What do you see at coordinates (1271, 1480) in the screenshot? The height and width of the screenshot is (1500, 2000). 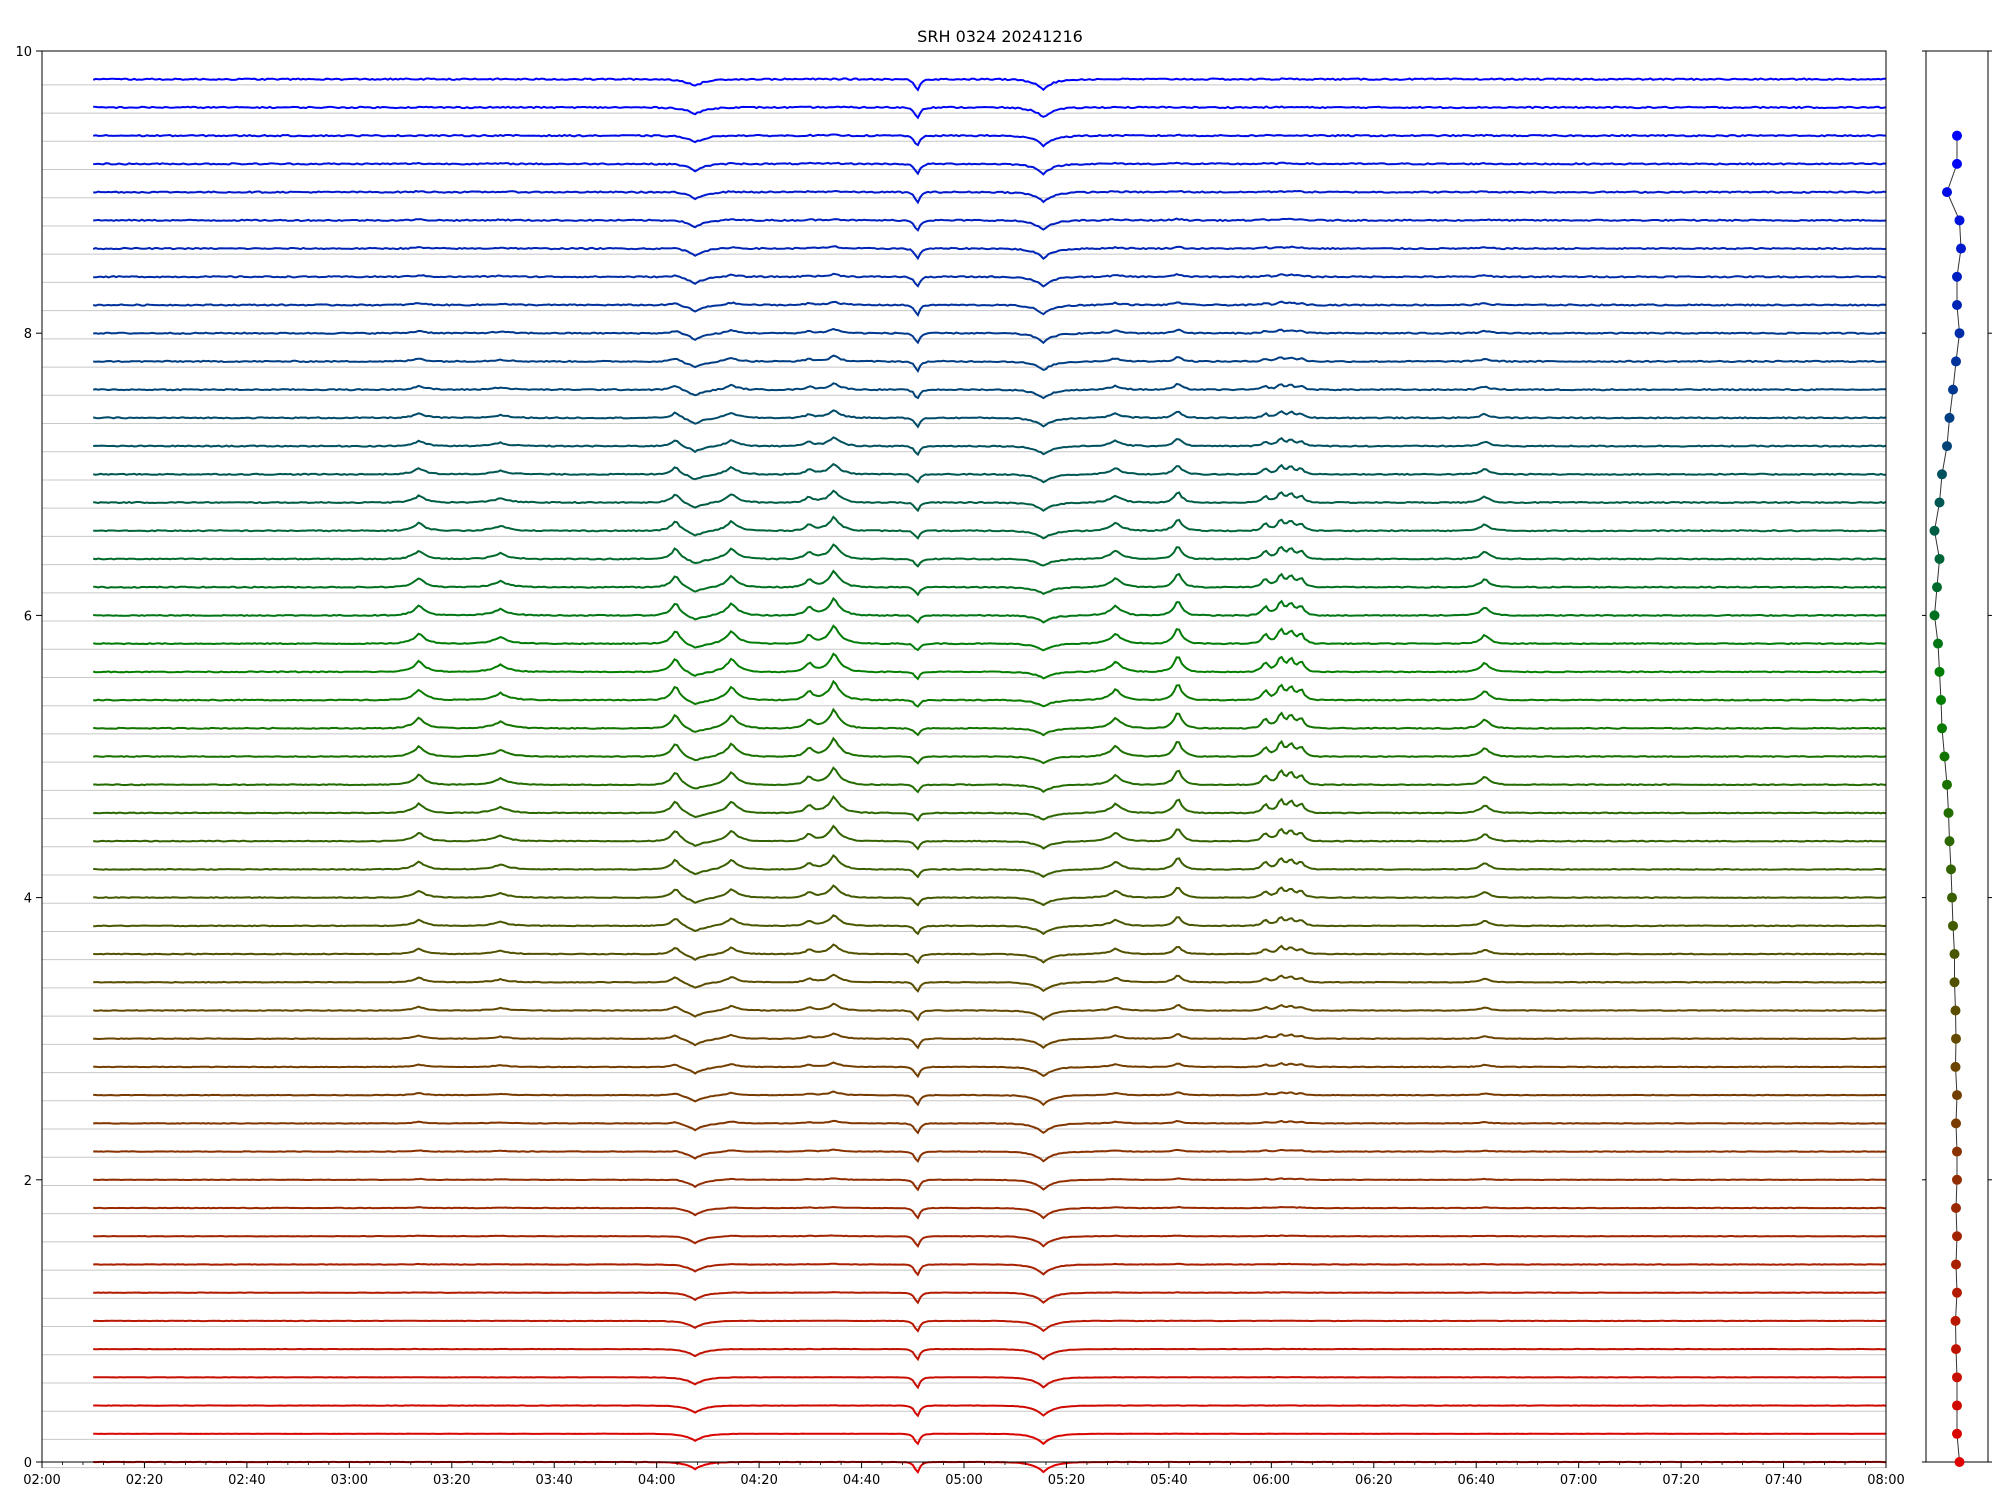 I see `x-tick-label: 06:00` at bounding box center [1271, 1480].